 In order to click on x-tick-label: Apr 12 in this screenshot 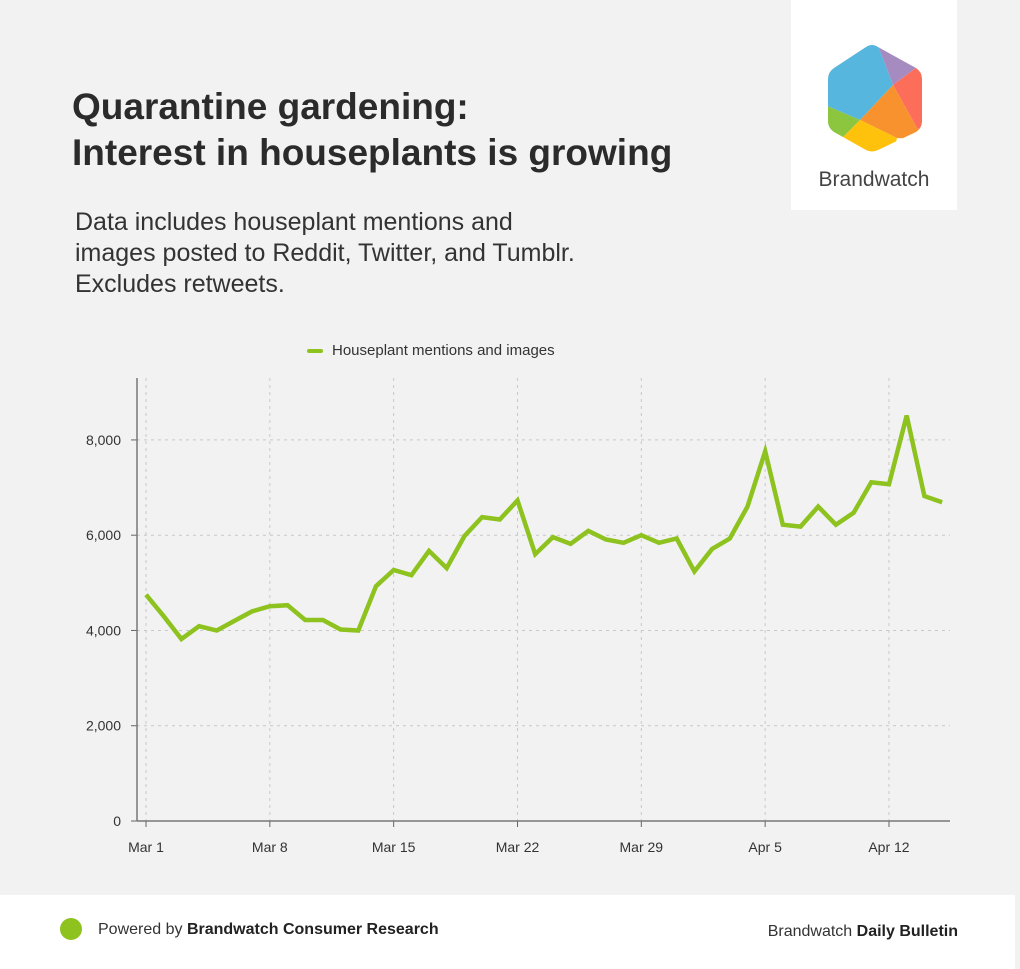, I will do `click(888, 847)`.